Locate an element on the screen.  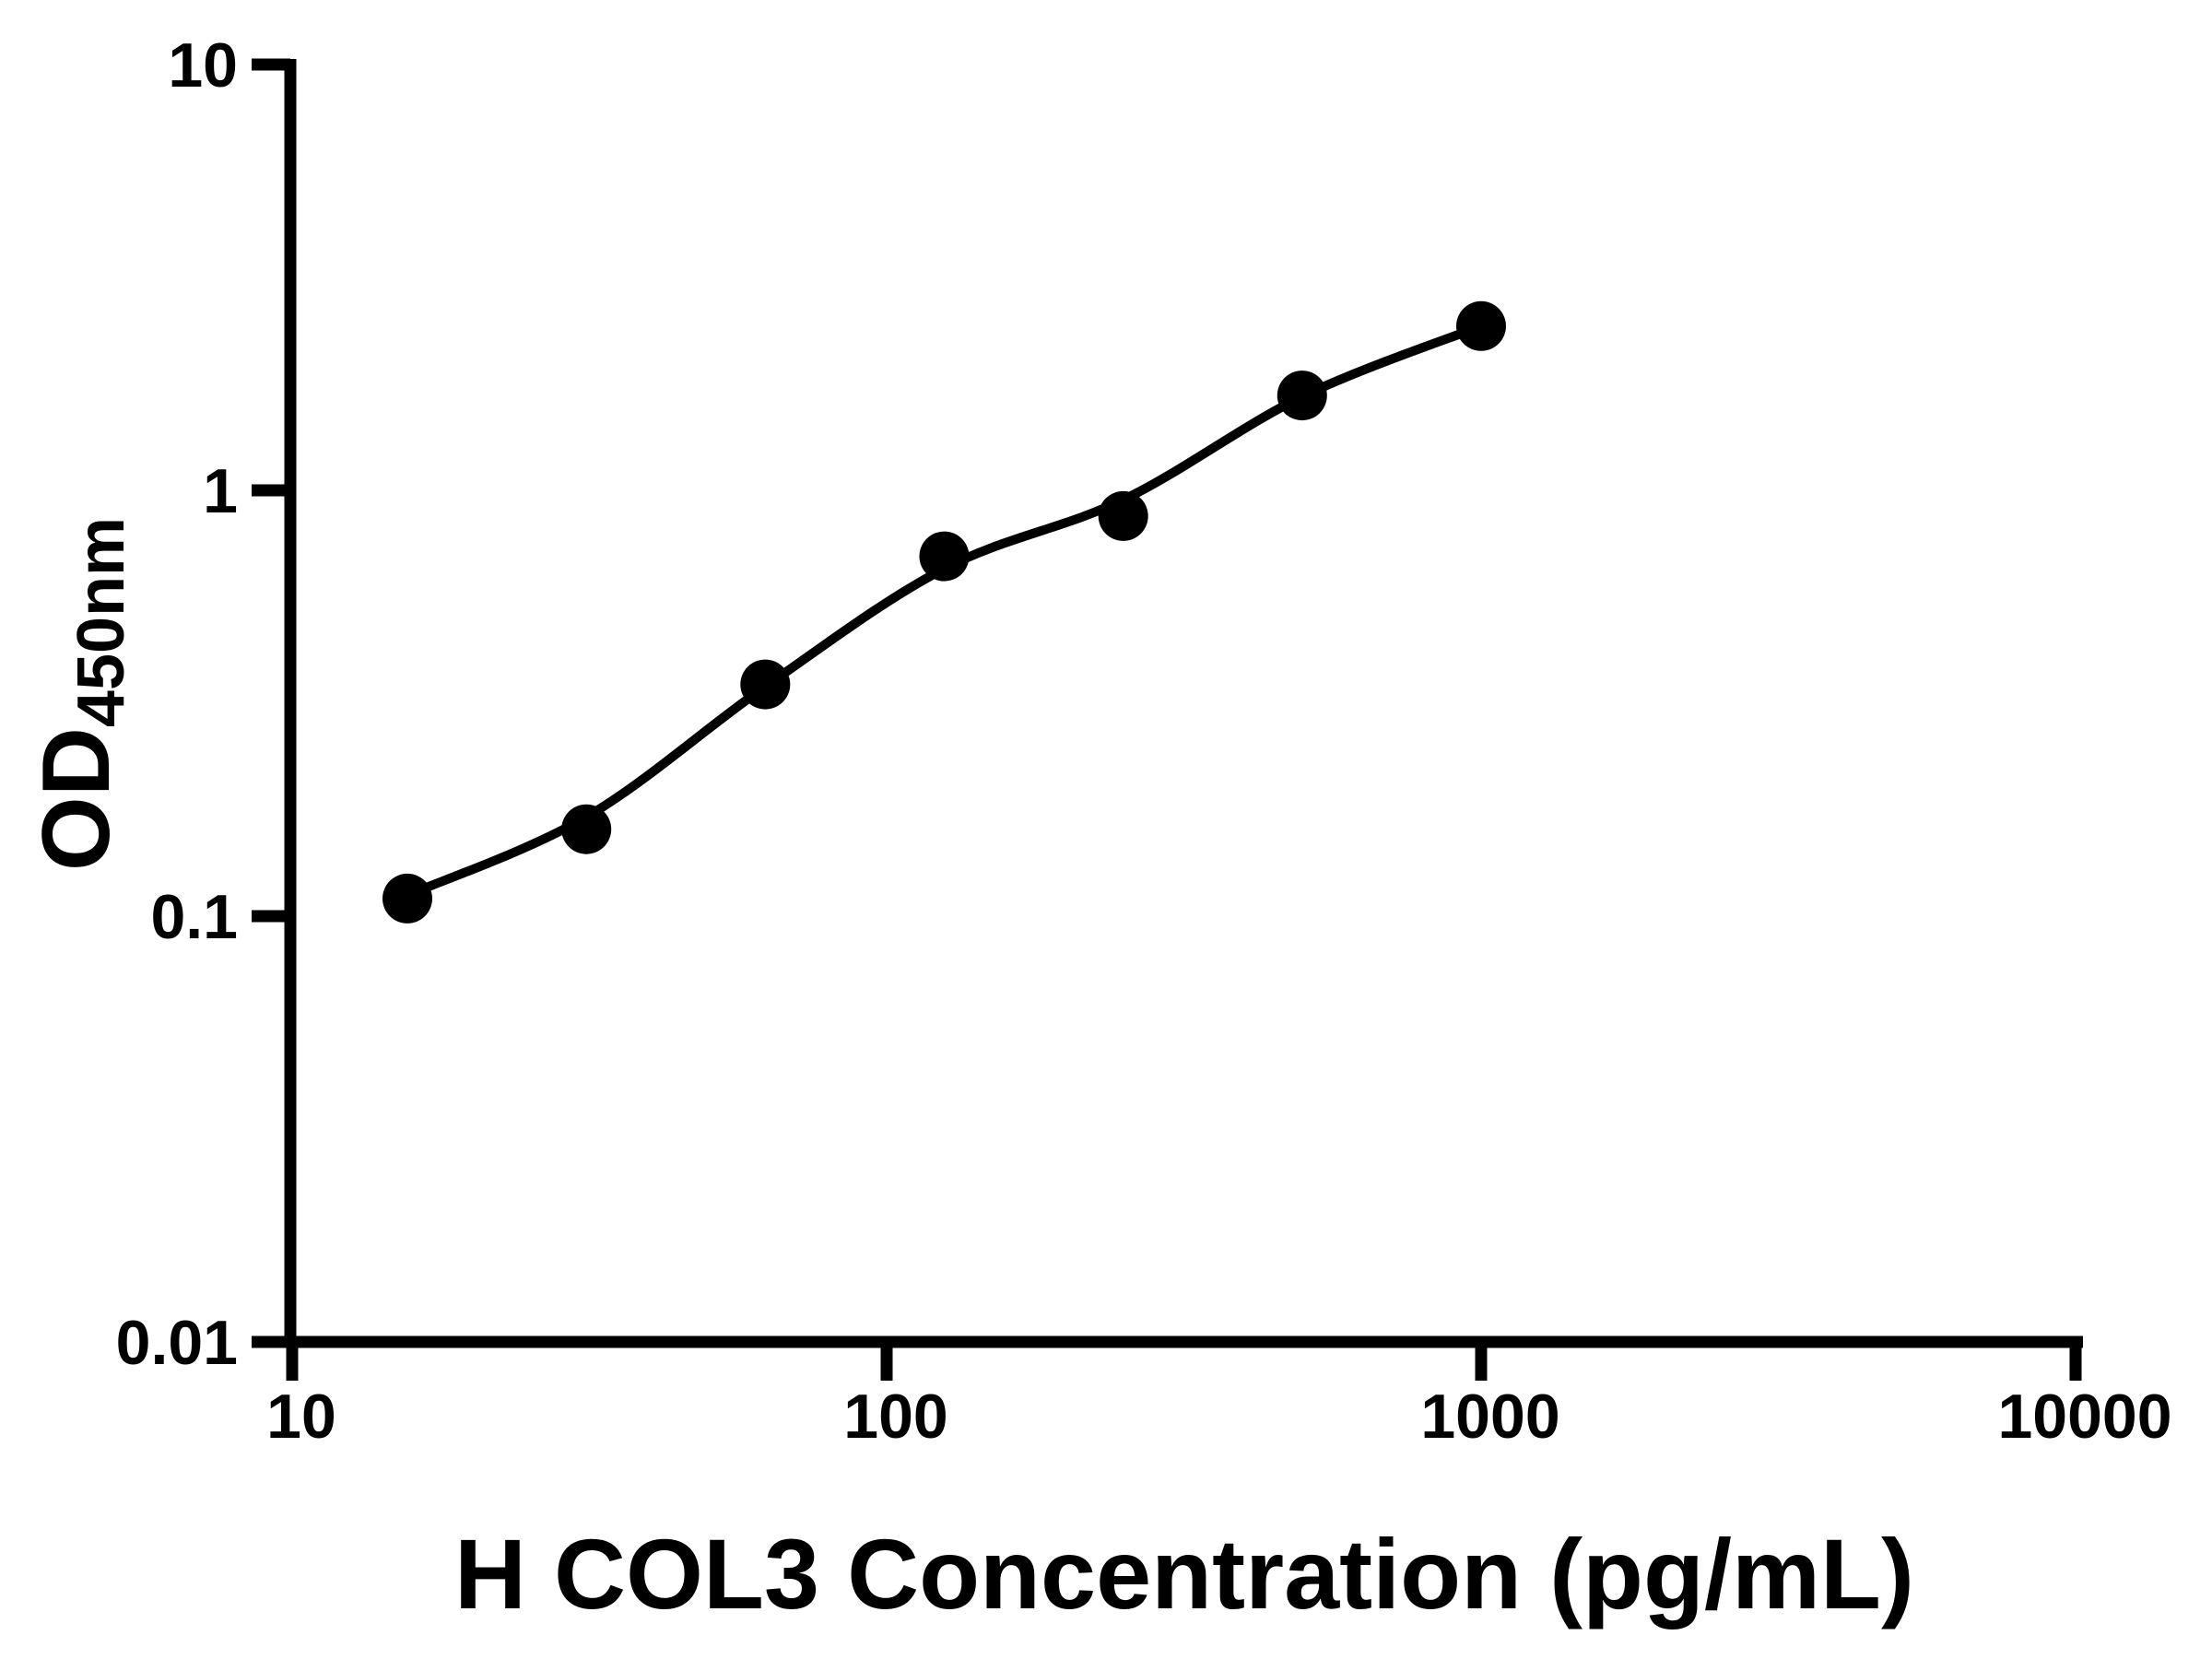
x-tick-label-1000: 1000 is located at coordinates (1489, 1417).